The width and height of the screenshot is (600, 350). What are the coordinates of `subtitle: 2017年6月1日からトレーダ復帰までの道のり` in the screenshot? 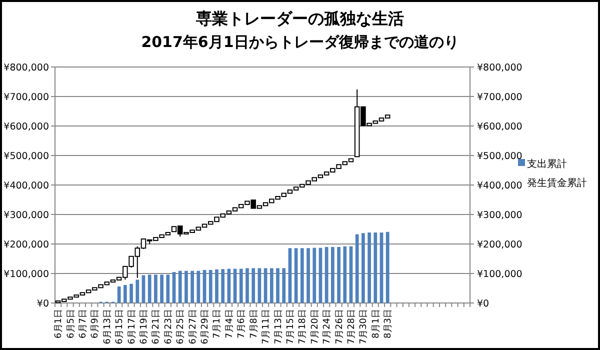 It's located at (300, 42).